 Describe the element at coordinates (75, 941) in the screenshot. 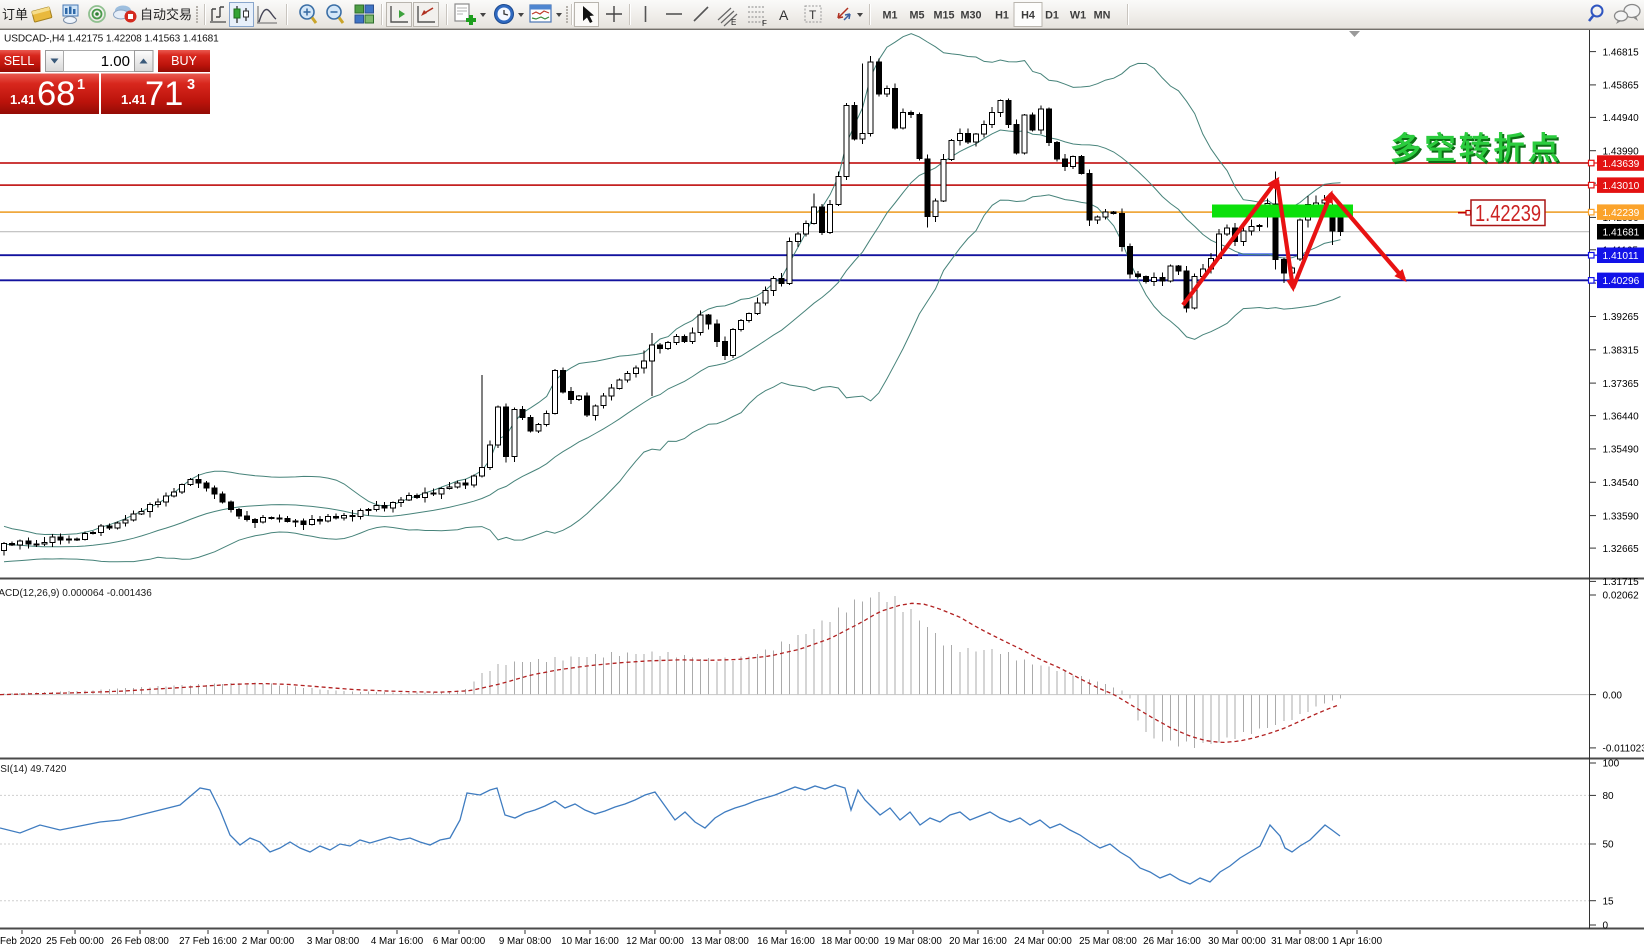

I see `svg-text: 25 Feb 00:00` at that location.